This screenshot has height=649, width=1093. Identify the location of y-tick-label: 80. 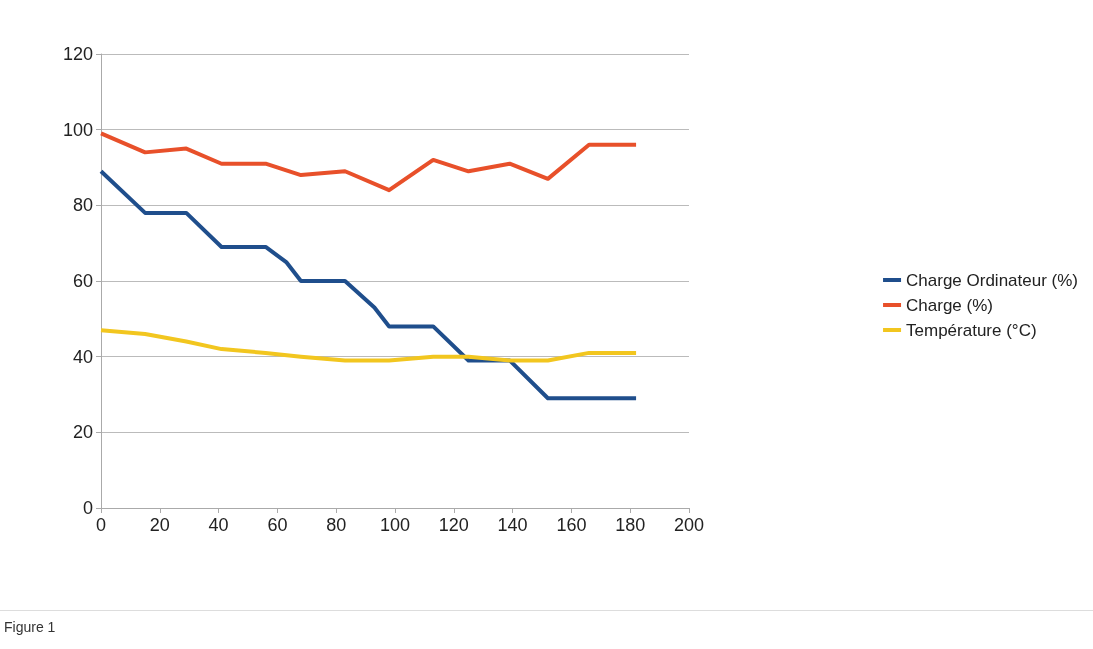
(82, 205).